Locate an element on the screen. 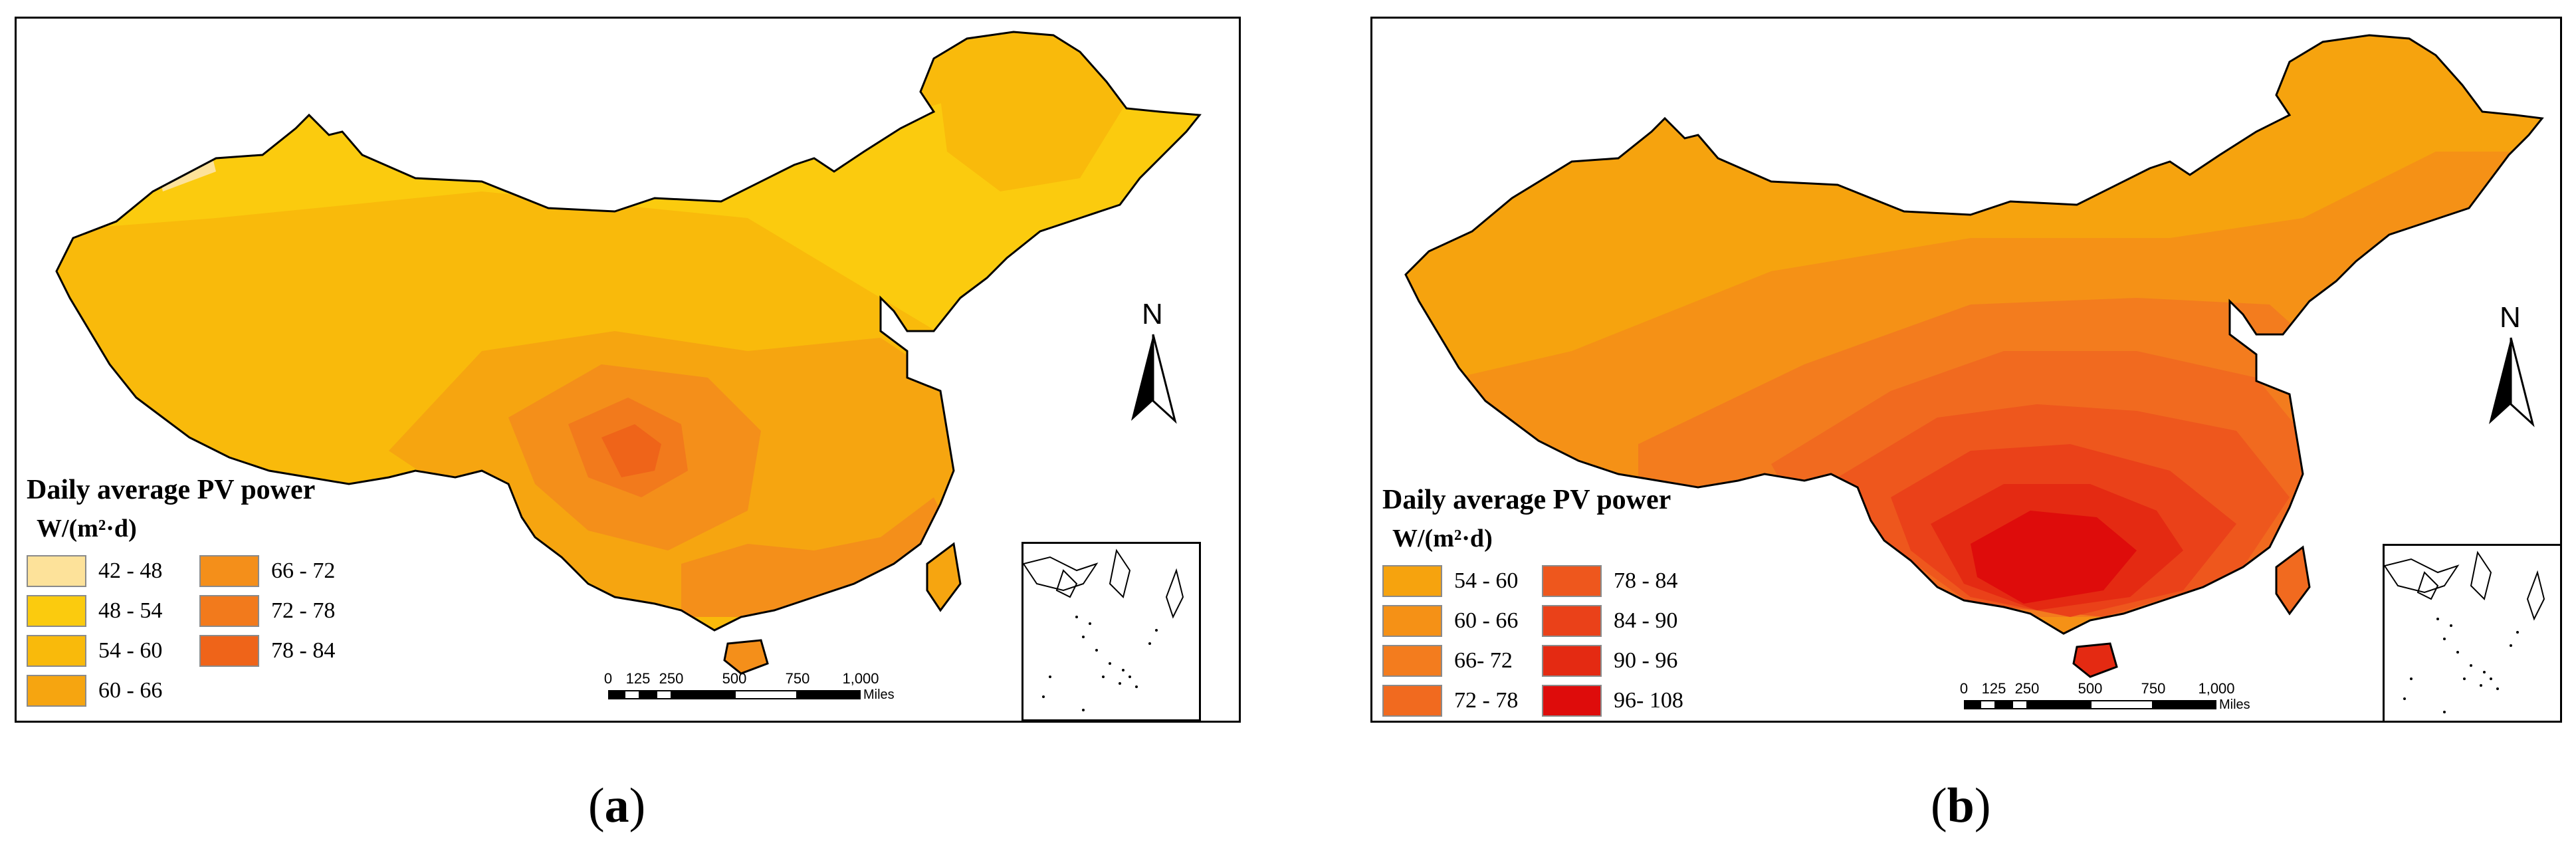  legend-item: 66- 72 is located at coordinates (1447, 661).